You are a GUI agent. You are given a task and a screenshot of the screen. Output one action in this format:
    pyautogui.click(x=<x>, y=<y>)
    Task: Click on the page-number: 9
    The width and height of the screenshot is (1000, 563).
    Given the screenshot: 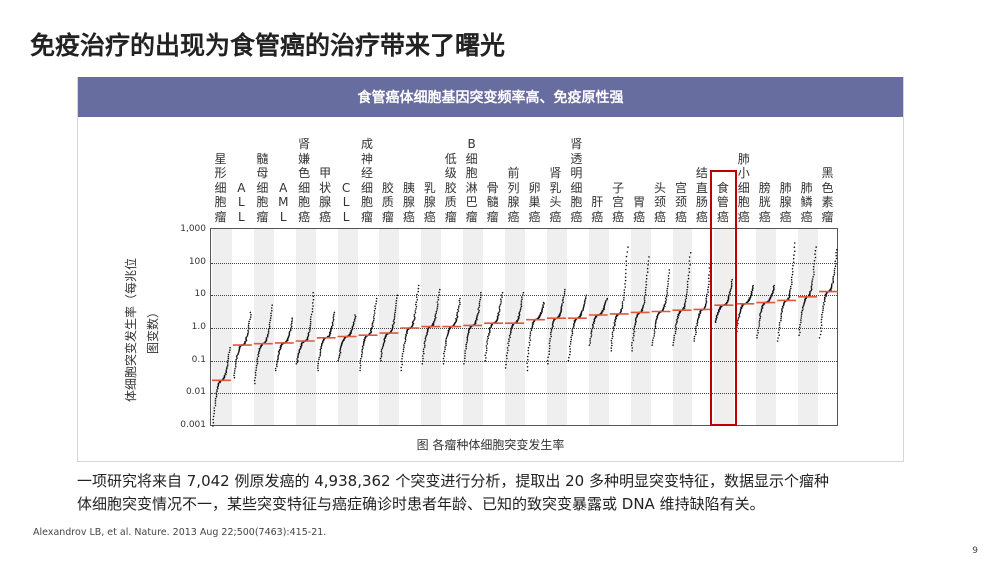 What is the action you would take?
    pyautogui.click(x=975, y=551)
    